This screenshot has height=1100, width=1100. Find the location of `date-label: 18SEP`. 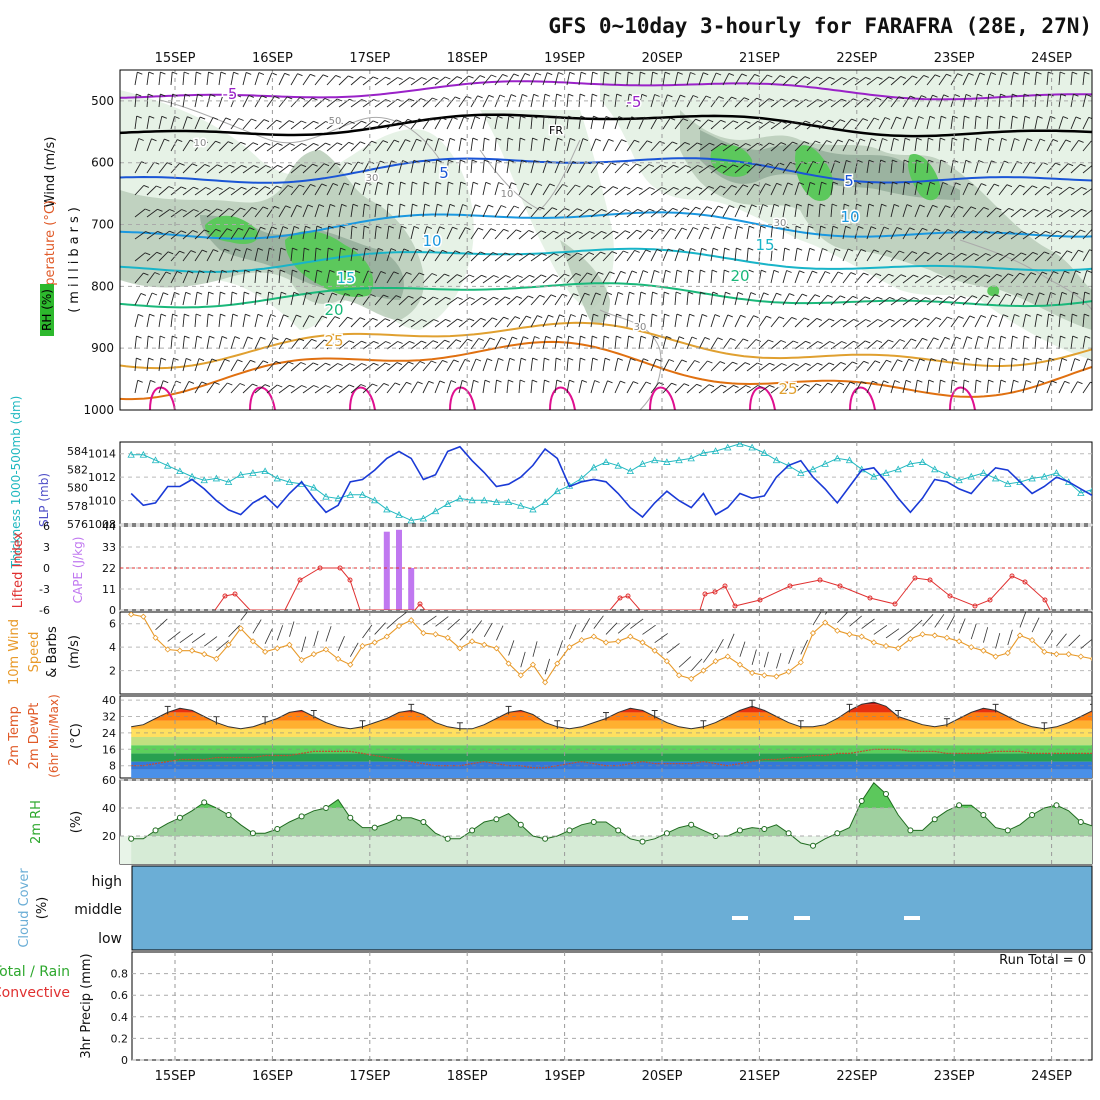

date-label: 18SEP is located at coordinates (467, 1076).